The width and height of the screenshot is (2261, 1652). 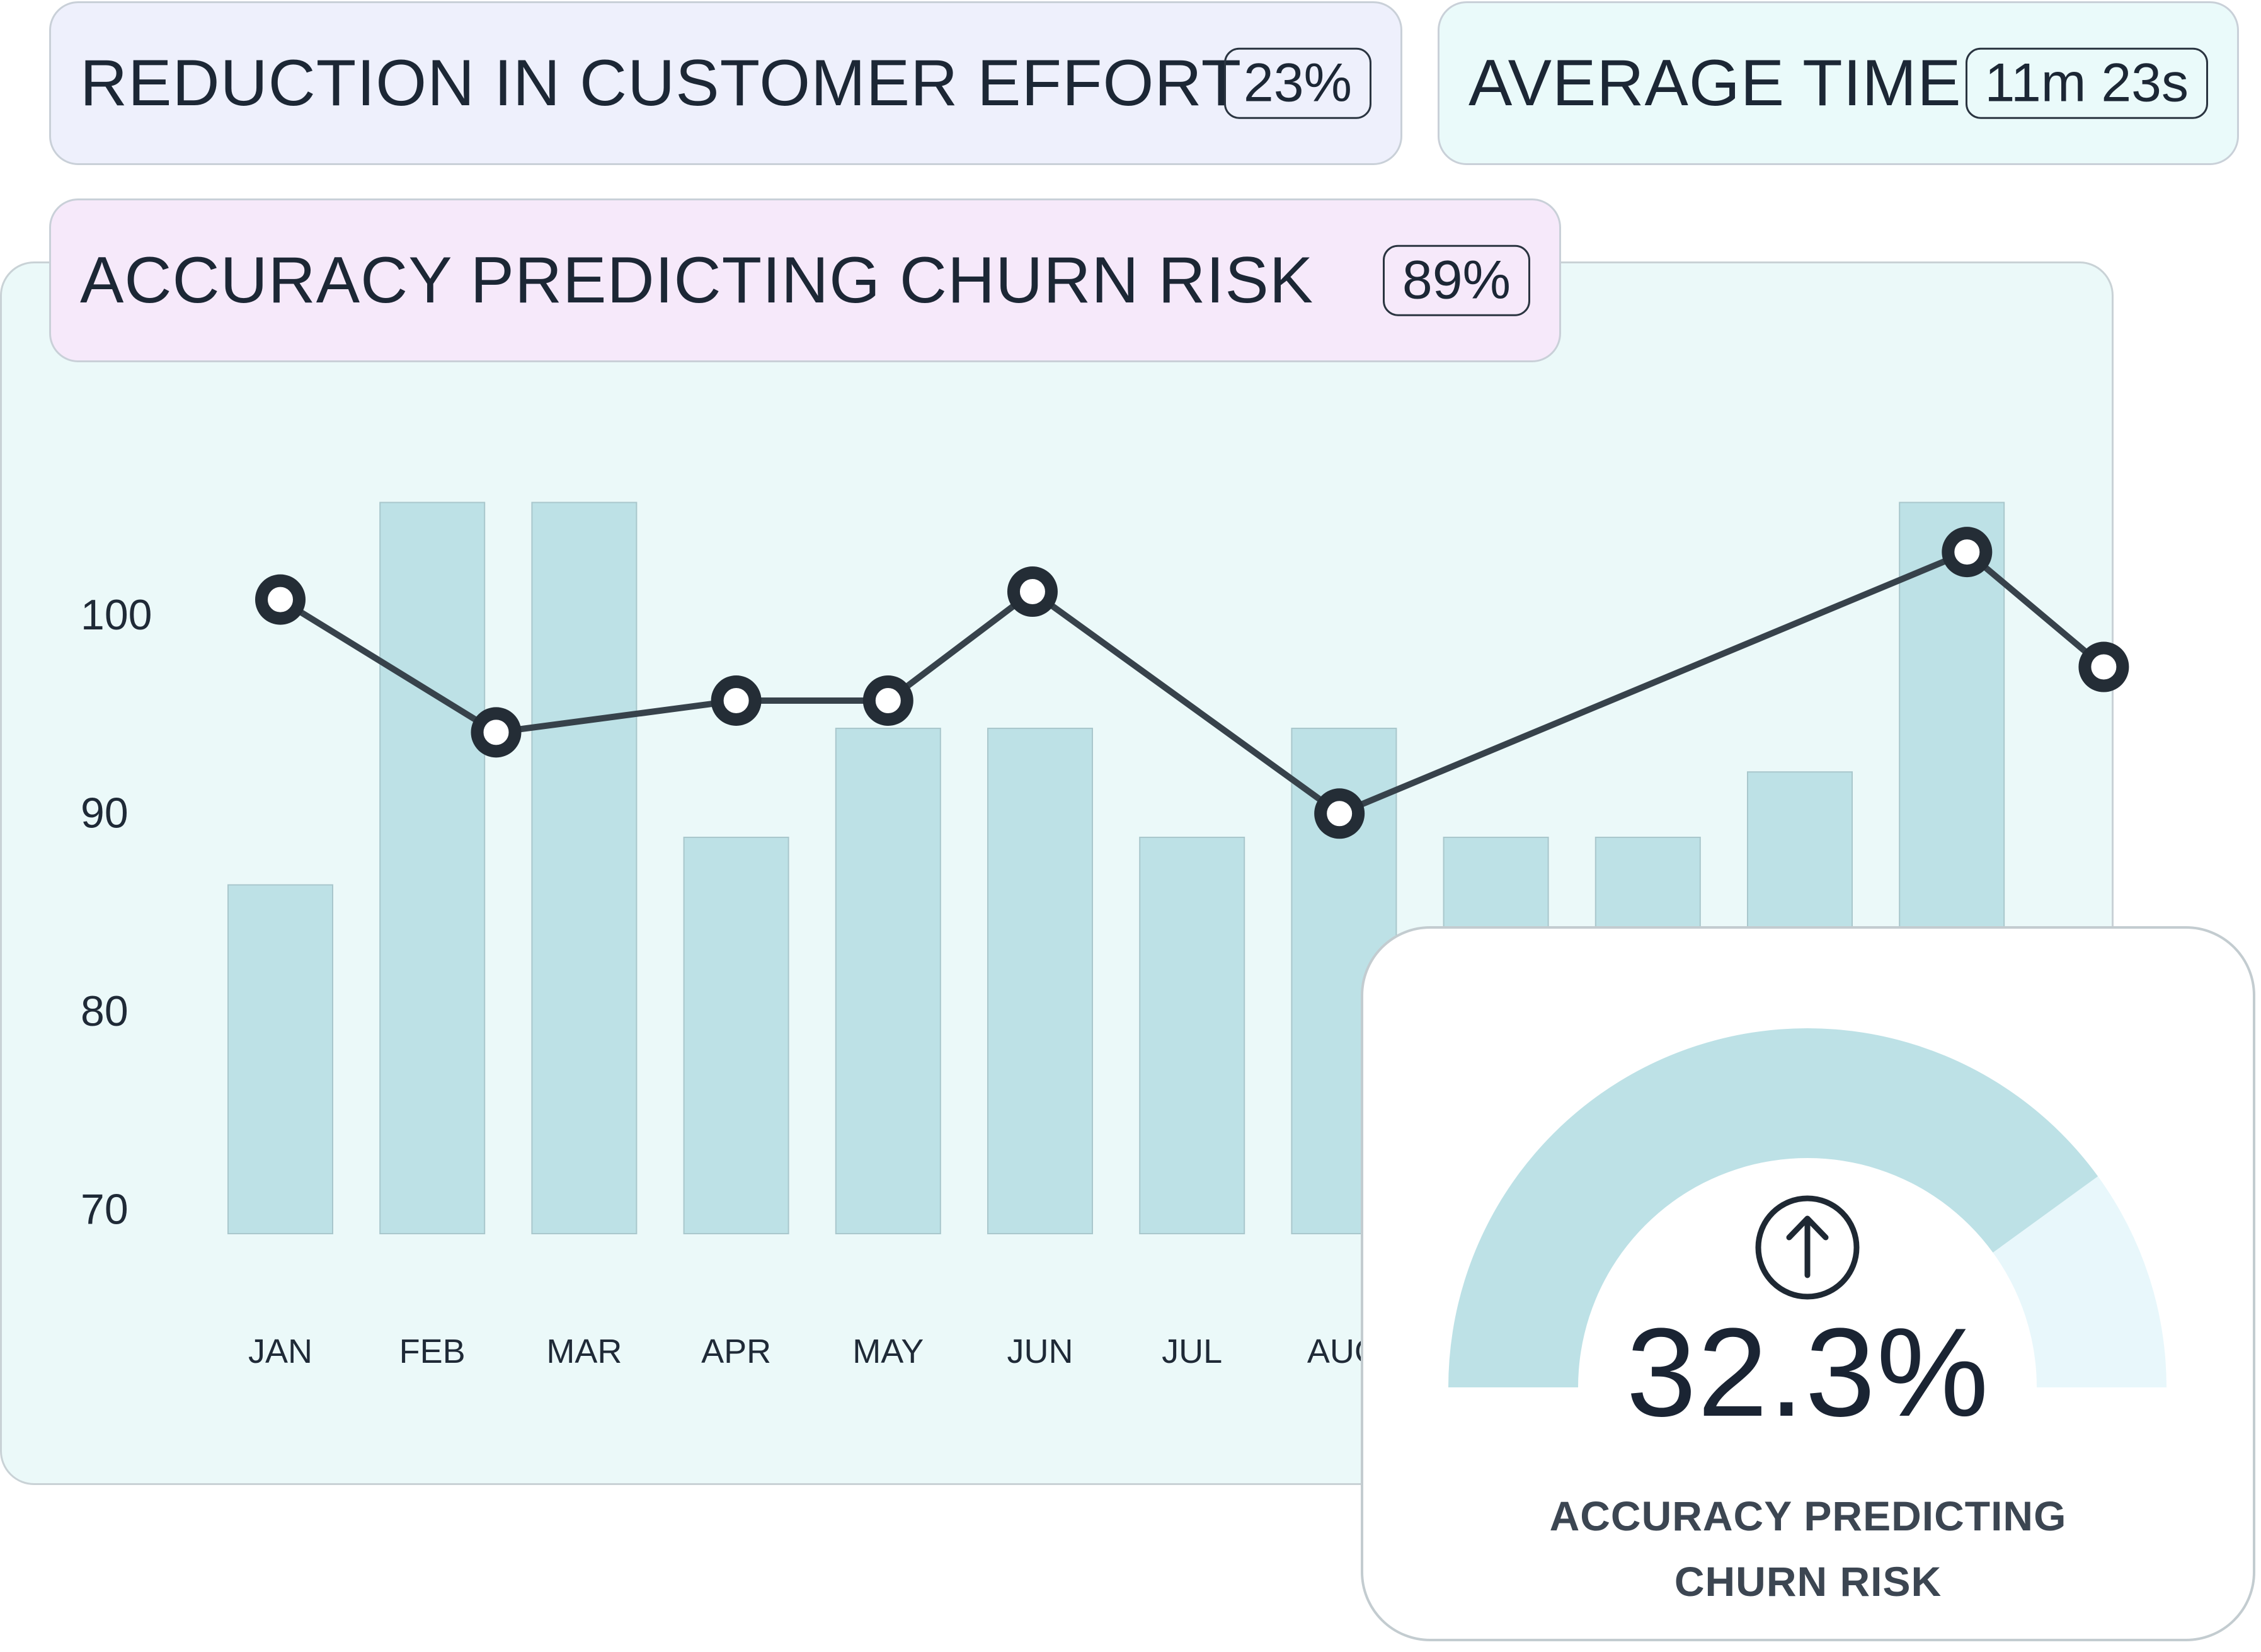 I want to click on x-tick-may: MAY, so click(x=888, y=1351).